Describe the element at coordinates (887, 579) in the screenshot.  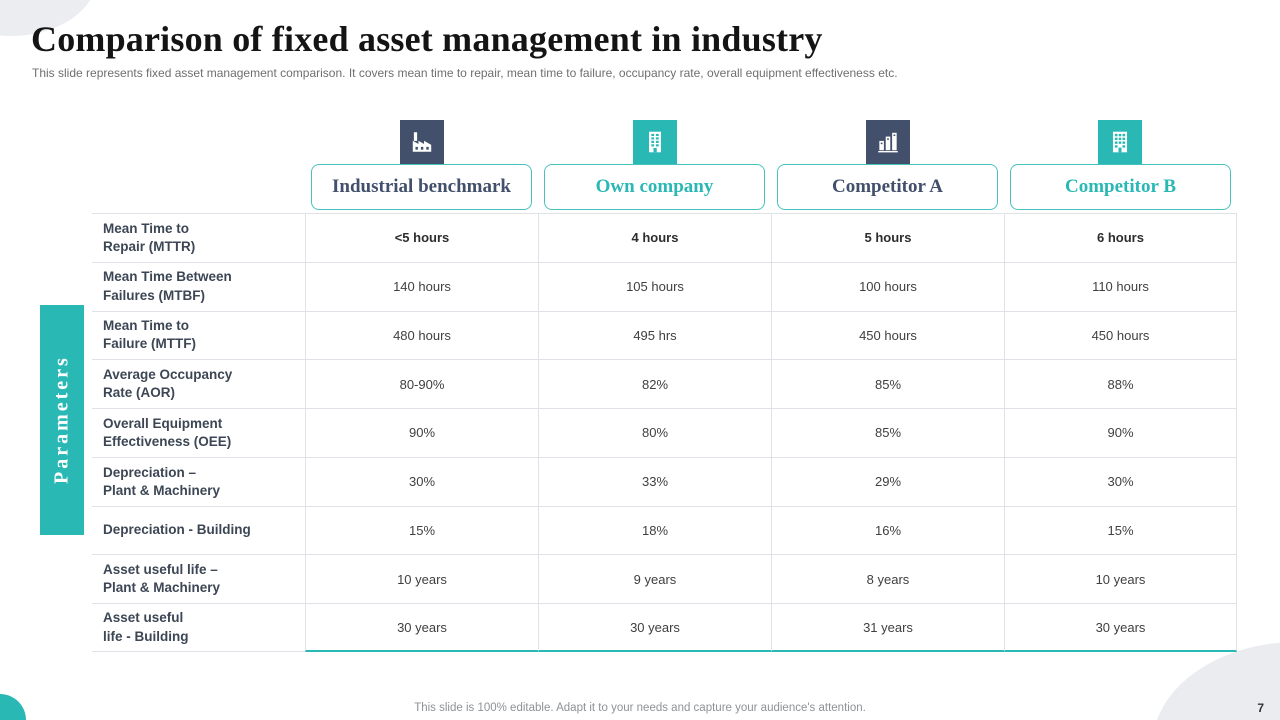
I see `table-cell: 8 years` at that location.